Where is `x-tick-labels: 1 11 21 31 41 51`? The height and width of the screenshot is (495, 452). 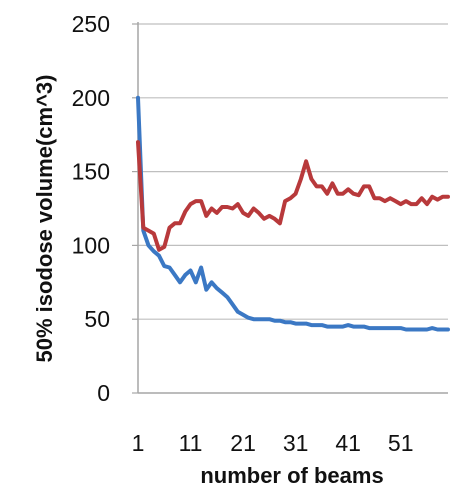 x-tick-labels: 1 11 21 31 41 51 is located at coordinates (273, 443).